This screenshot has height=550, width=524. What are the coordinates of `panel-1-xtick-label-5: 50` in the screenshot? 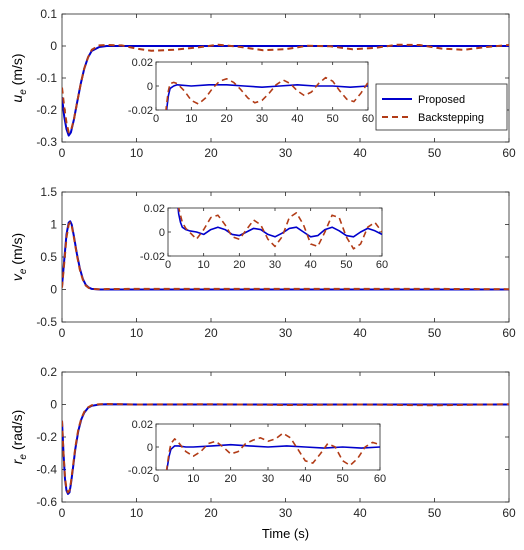 It's located at (435, 153).